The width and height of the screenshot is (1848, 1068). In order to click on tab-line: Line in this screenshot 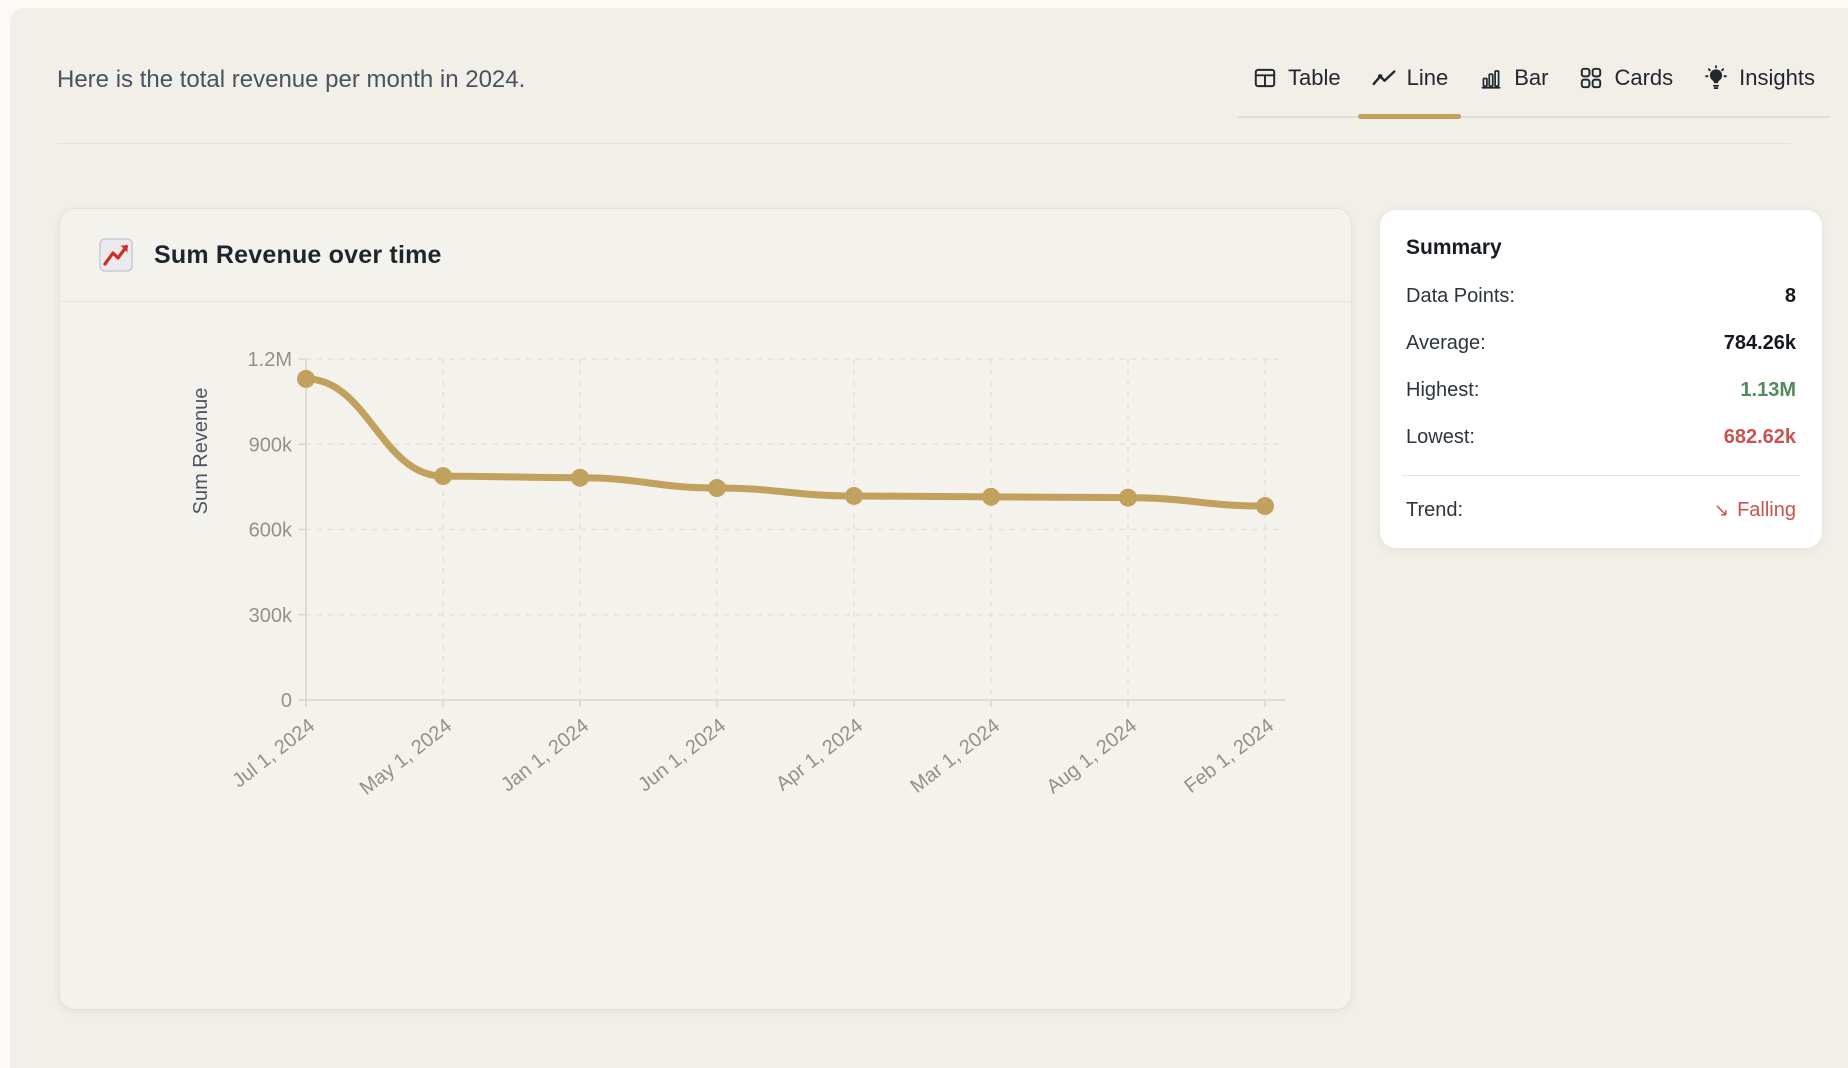, I will do `click(1410, 79)`.